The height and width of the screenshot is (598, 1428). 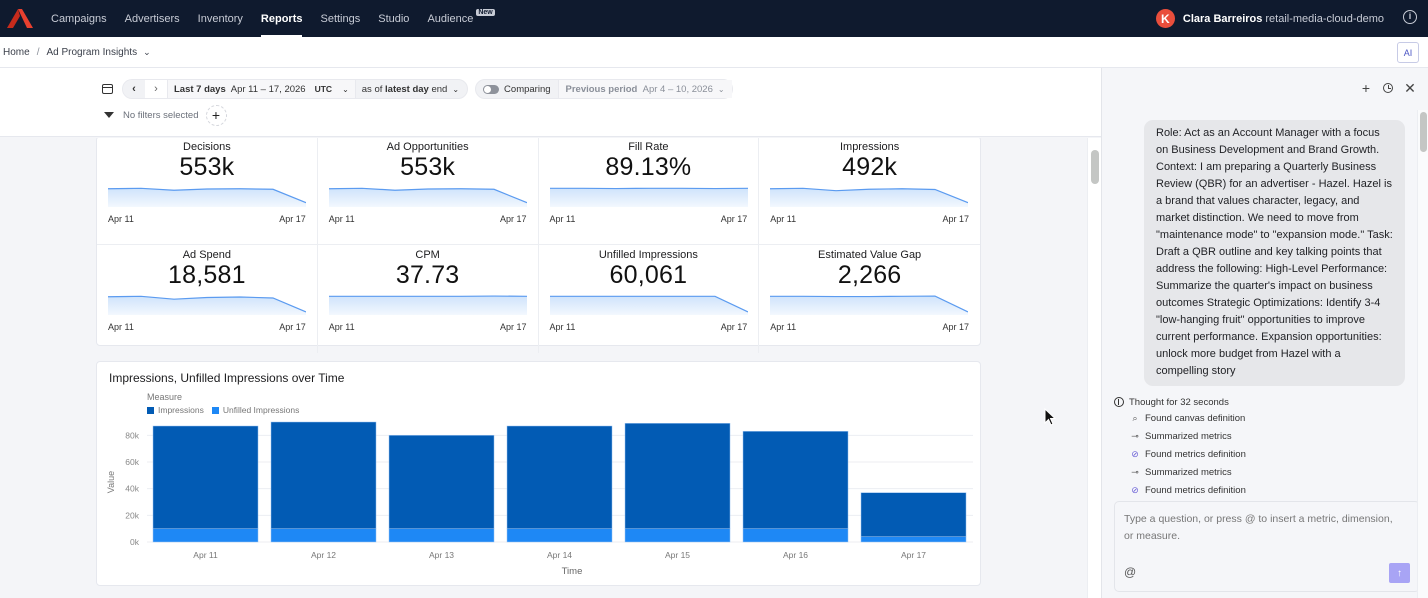 I want to click on brand-logo, so click(x=20, y=19).